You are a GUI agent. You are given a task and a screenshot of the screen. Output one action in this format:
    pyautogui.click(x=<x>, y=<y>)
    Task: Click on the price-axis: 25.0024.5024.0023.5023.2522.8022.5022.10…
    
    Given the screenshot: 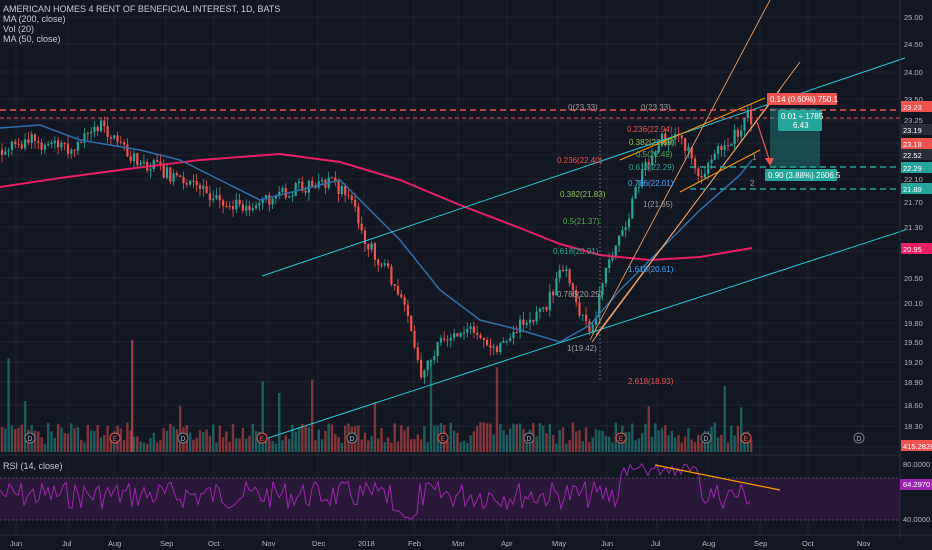 What is the action you would take?
    pyautogui.click(x=911, y=270)
    